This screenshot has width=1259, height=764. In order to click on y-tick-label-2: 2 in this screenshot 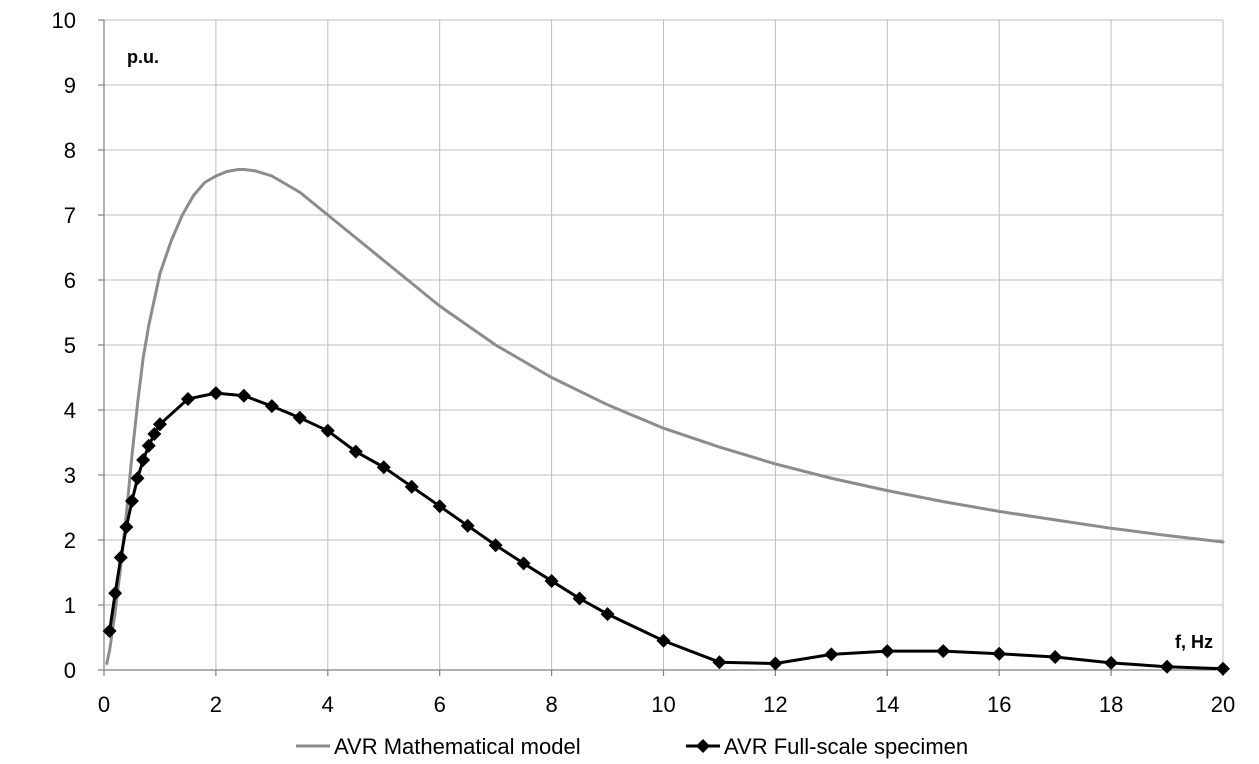, I will do `click(70, 540)`.